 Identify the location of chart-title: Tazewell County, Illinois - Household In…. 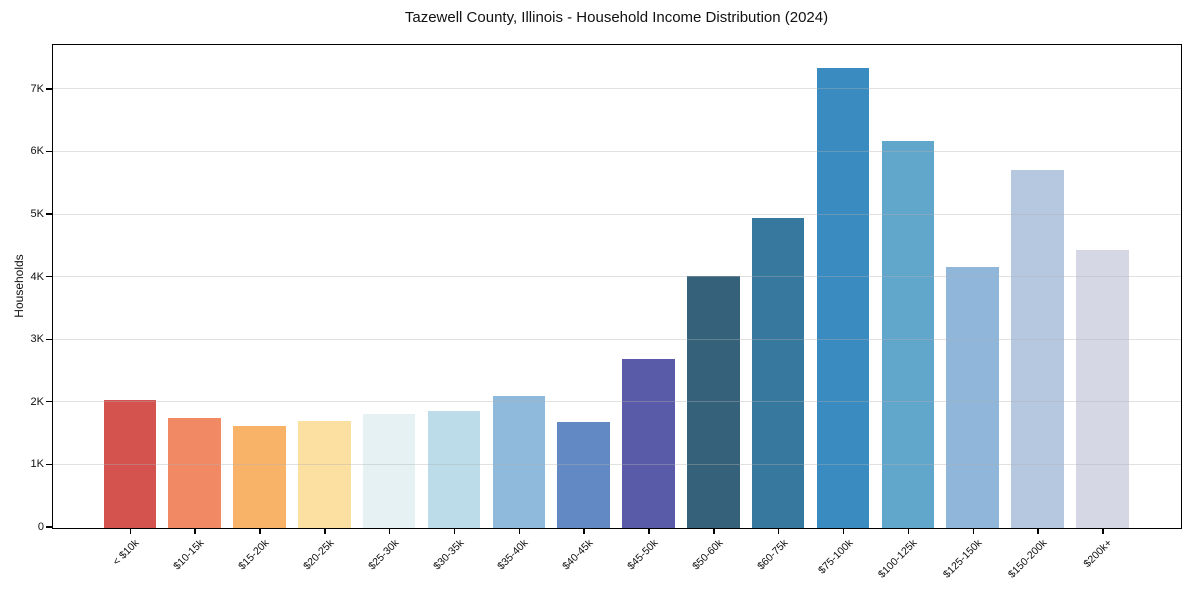
(616, 17).